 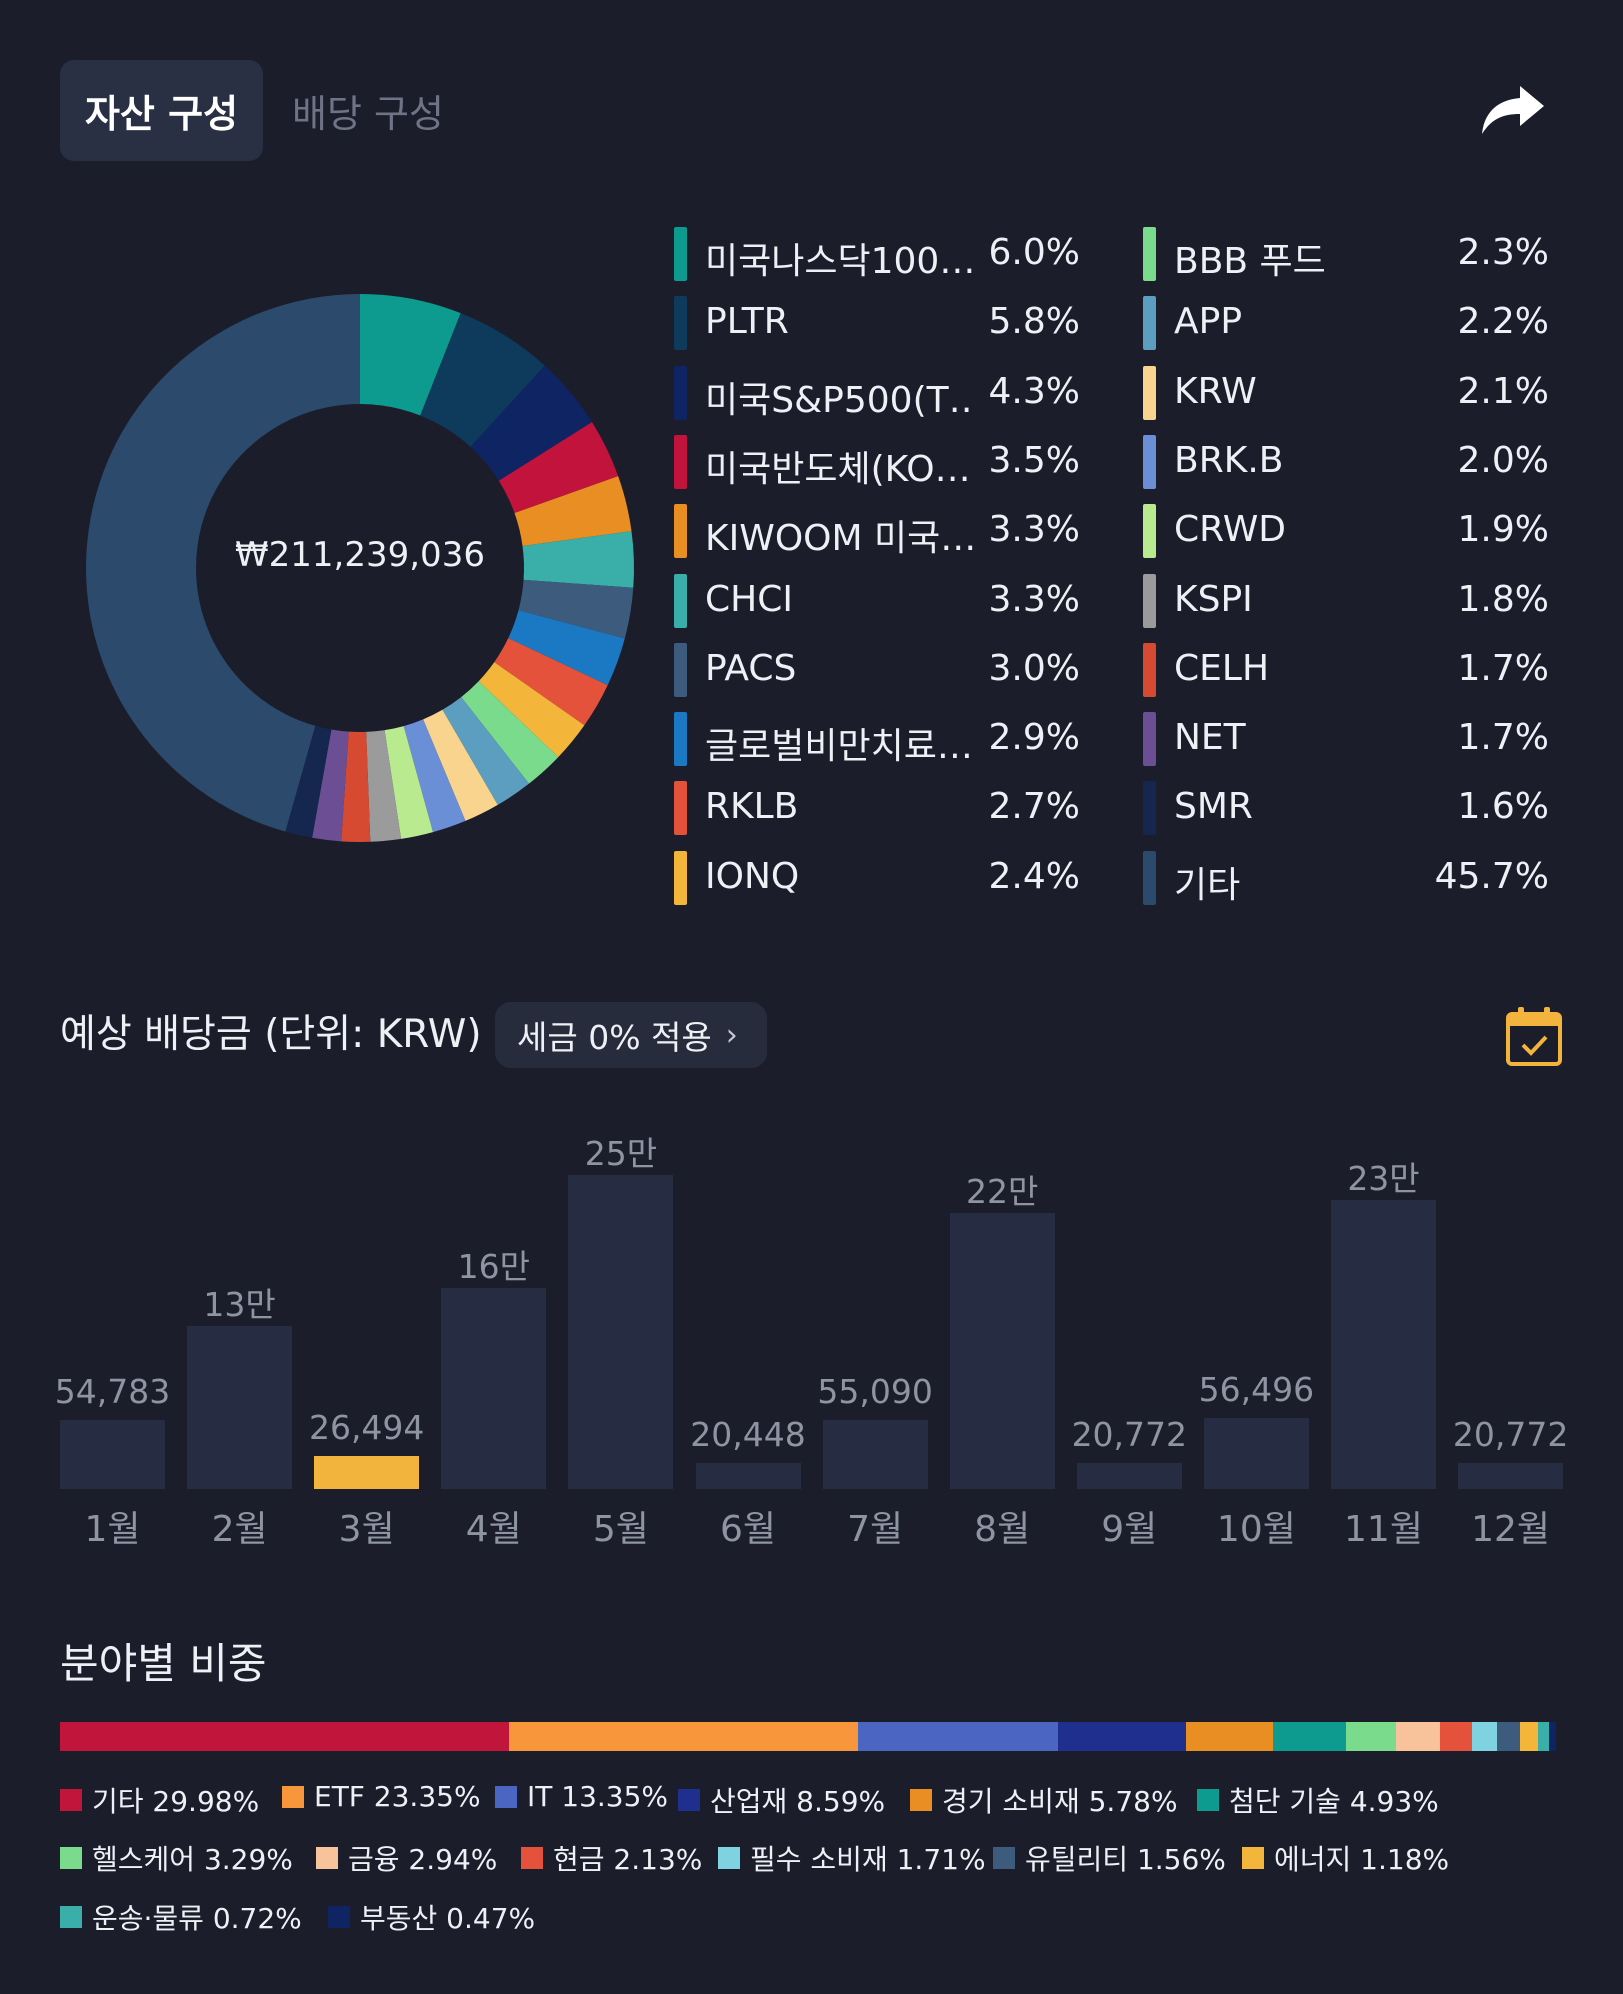 I want to click on tab-dividend-composition: 배당 구성, so click(x=368, y=114).